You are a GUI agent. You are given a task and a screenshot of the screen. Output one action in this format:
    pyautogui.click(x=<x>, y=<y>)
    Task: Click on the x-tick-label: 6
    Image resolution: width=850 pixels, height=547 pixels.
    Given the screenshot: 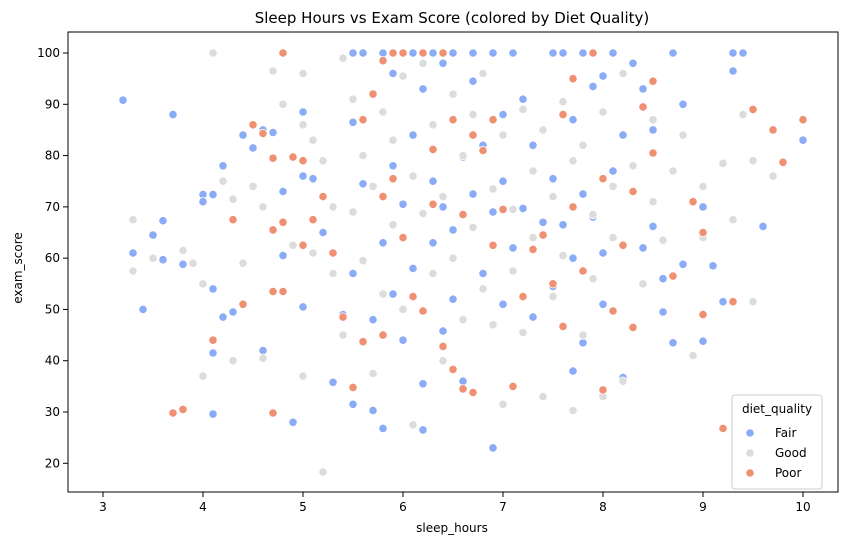 What is the action you would take?
    pyautogui.click(x=403, y=507)
    